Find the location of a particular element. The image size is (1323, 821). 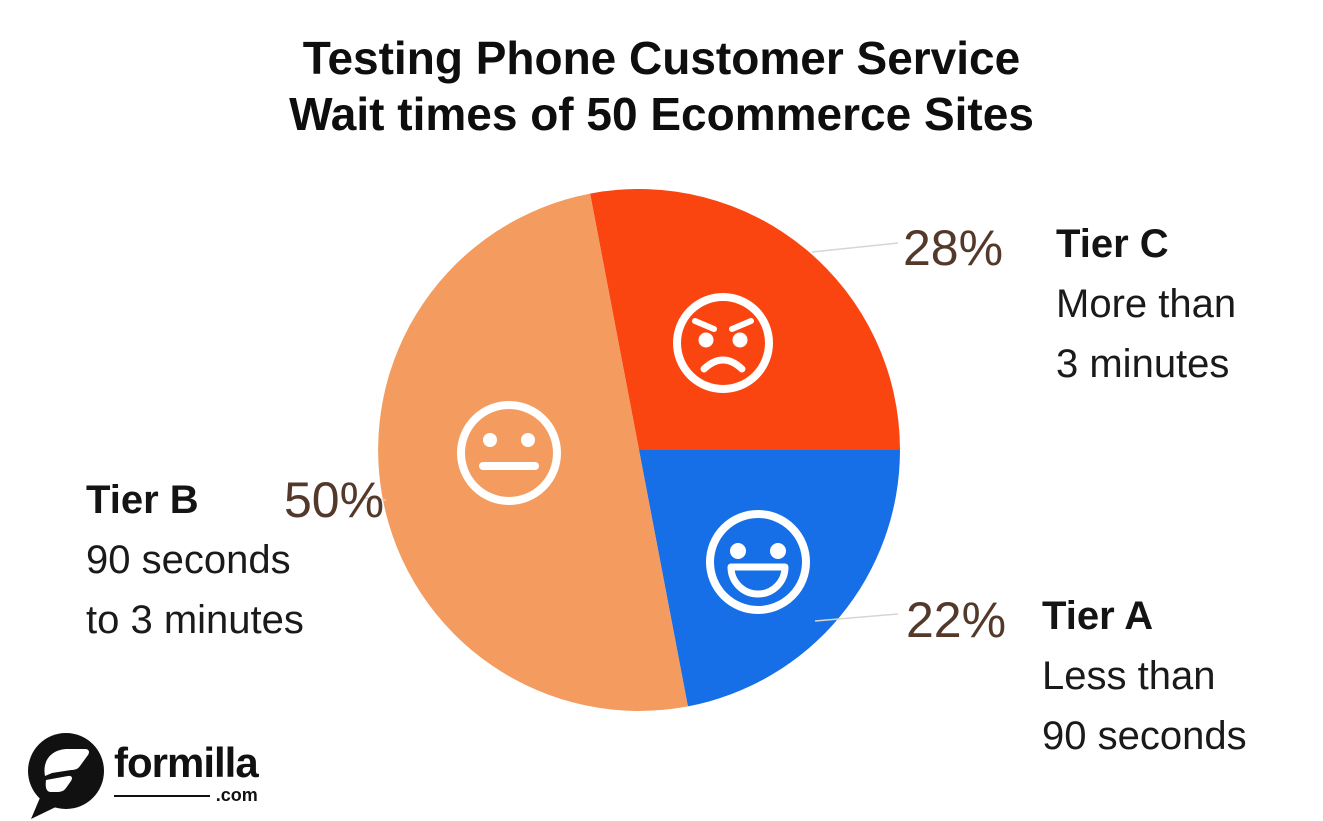

happy-face-icon is located at coordinates (758, 562).